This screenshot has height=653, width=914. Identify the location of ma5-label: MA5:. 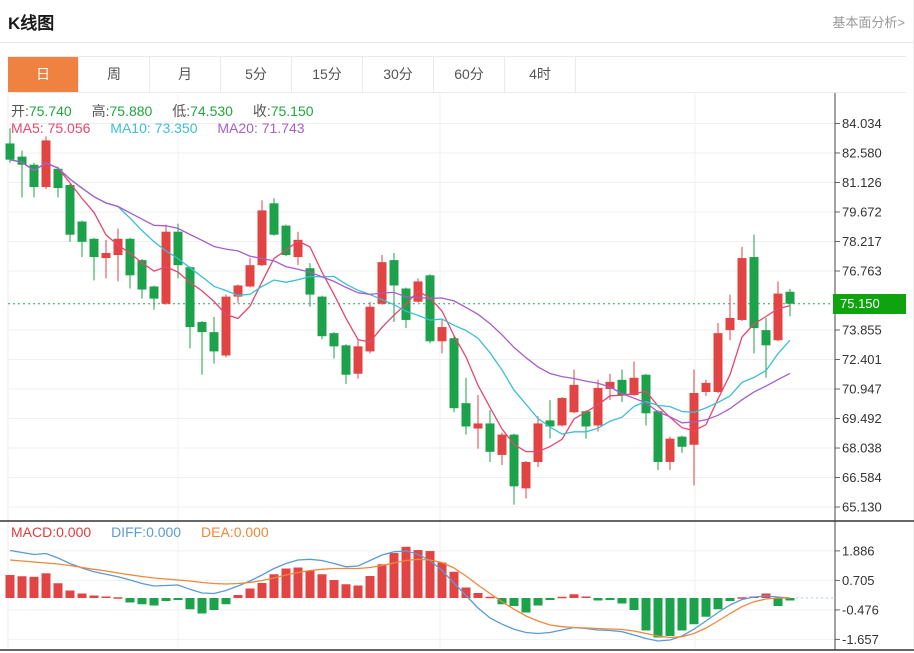
(27, 128).